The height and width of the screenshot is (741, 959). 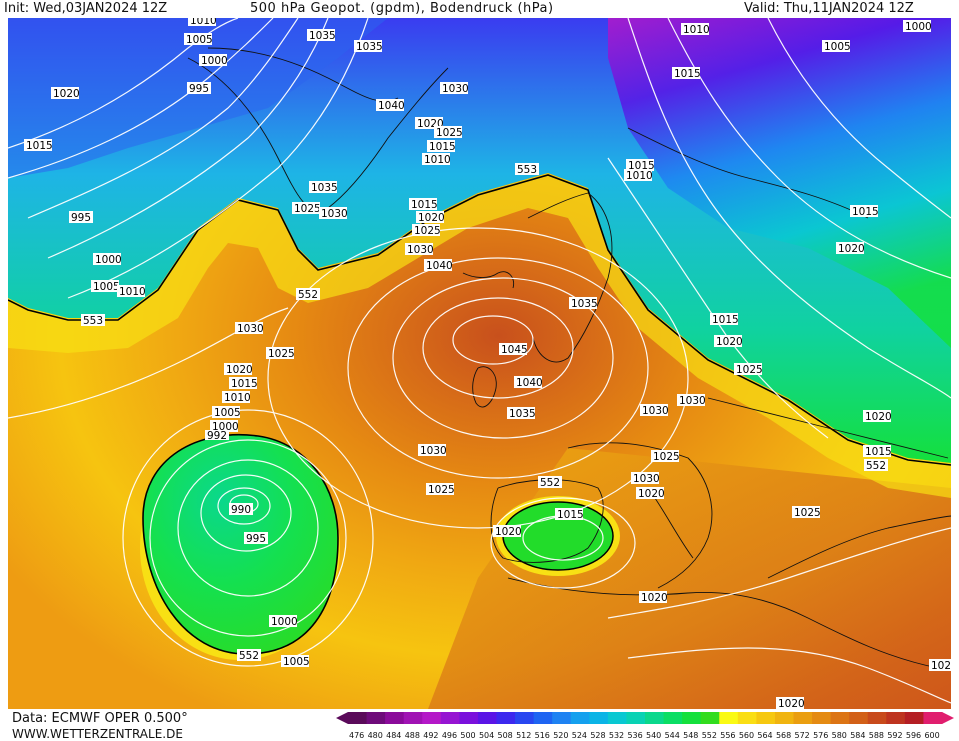 I want to click on pressure-label: 553, so click(x=93, y=320).